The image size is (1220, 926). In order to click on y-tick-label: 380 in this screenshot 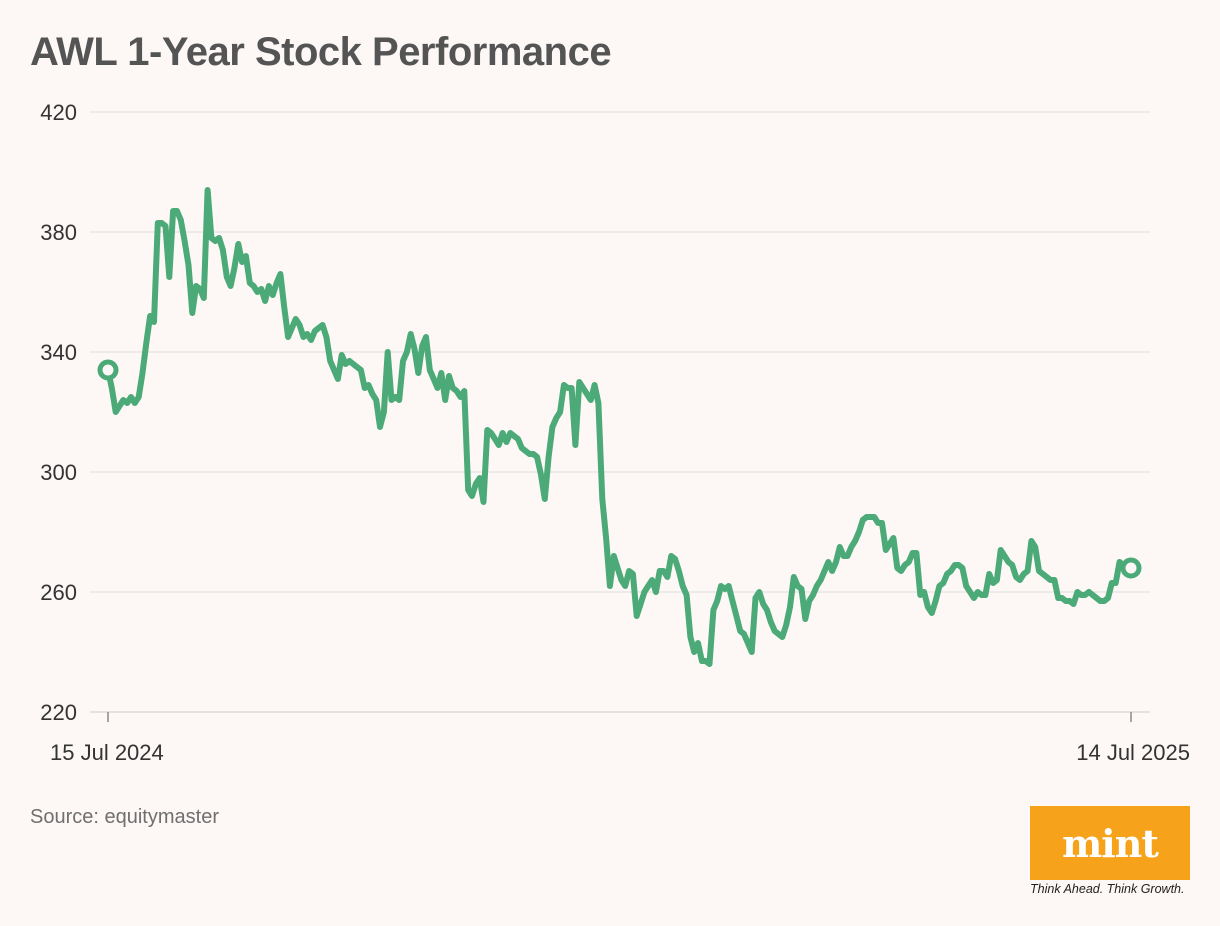, I will do `click(58, 232)`.